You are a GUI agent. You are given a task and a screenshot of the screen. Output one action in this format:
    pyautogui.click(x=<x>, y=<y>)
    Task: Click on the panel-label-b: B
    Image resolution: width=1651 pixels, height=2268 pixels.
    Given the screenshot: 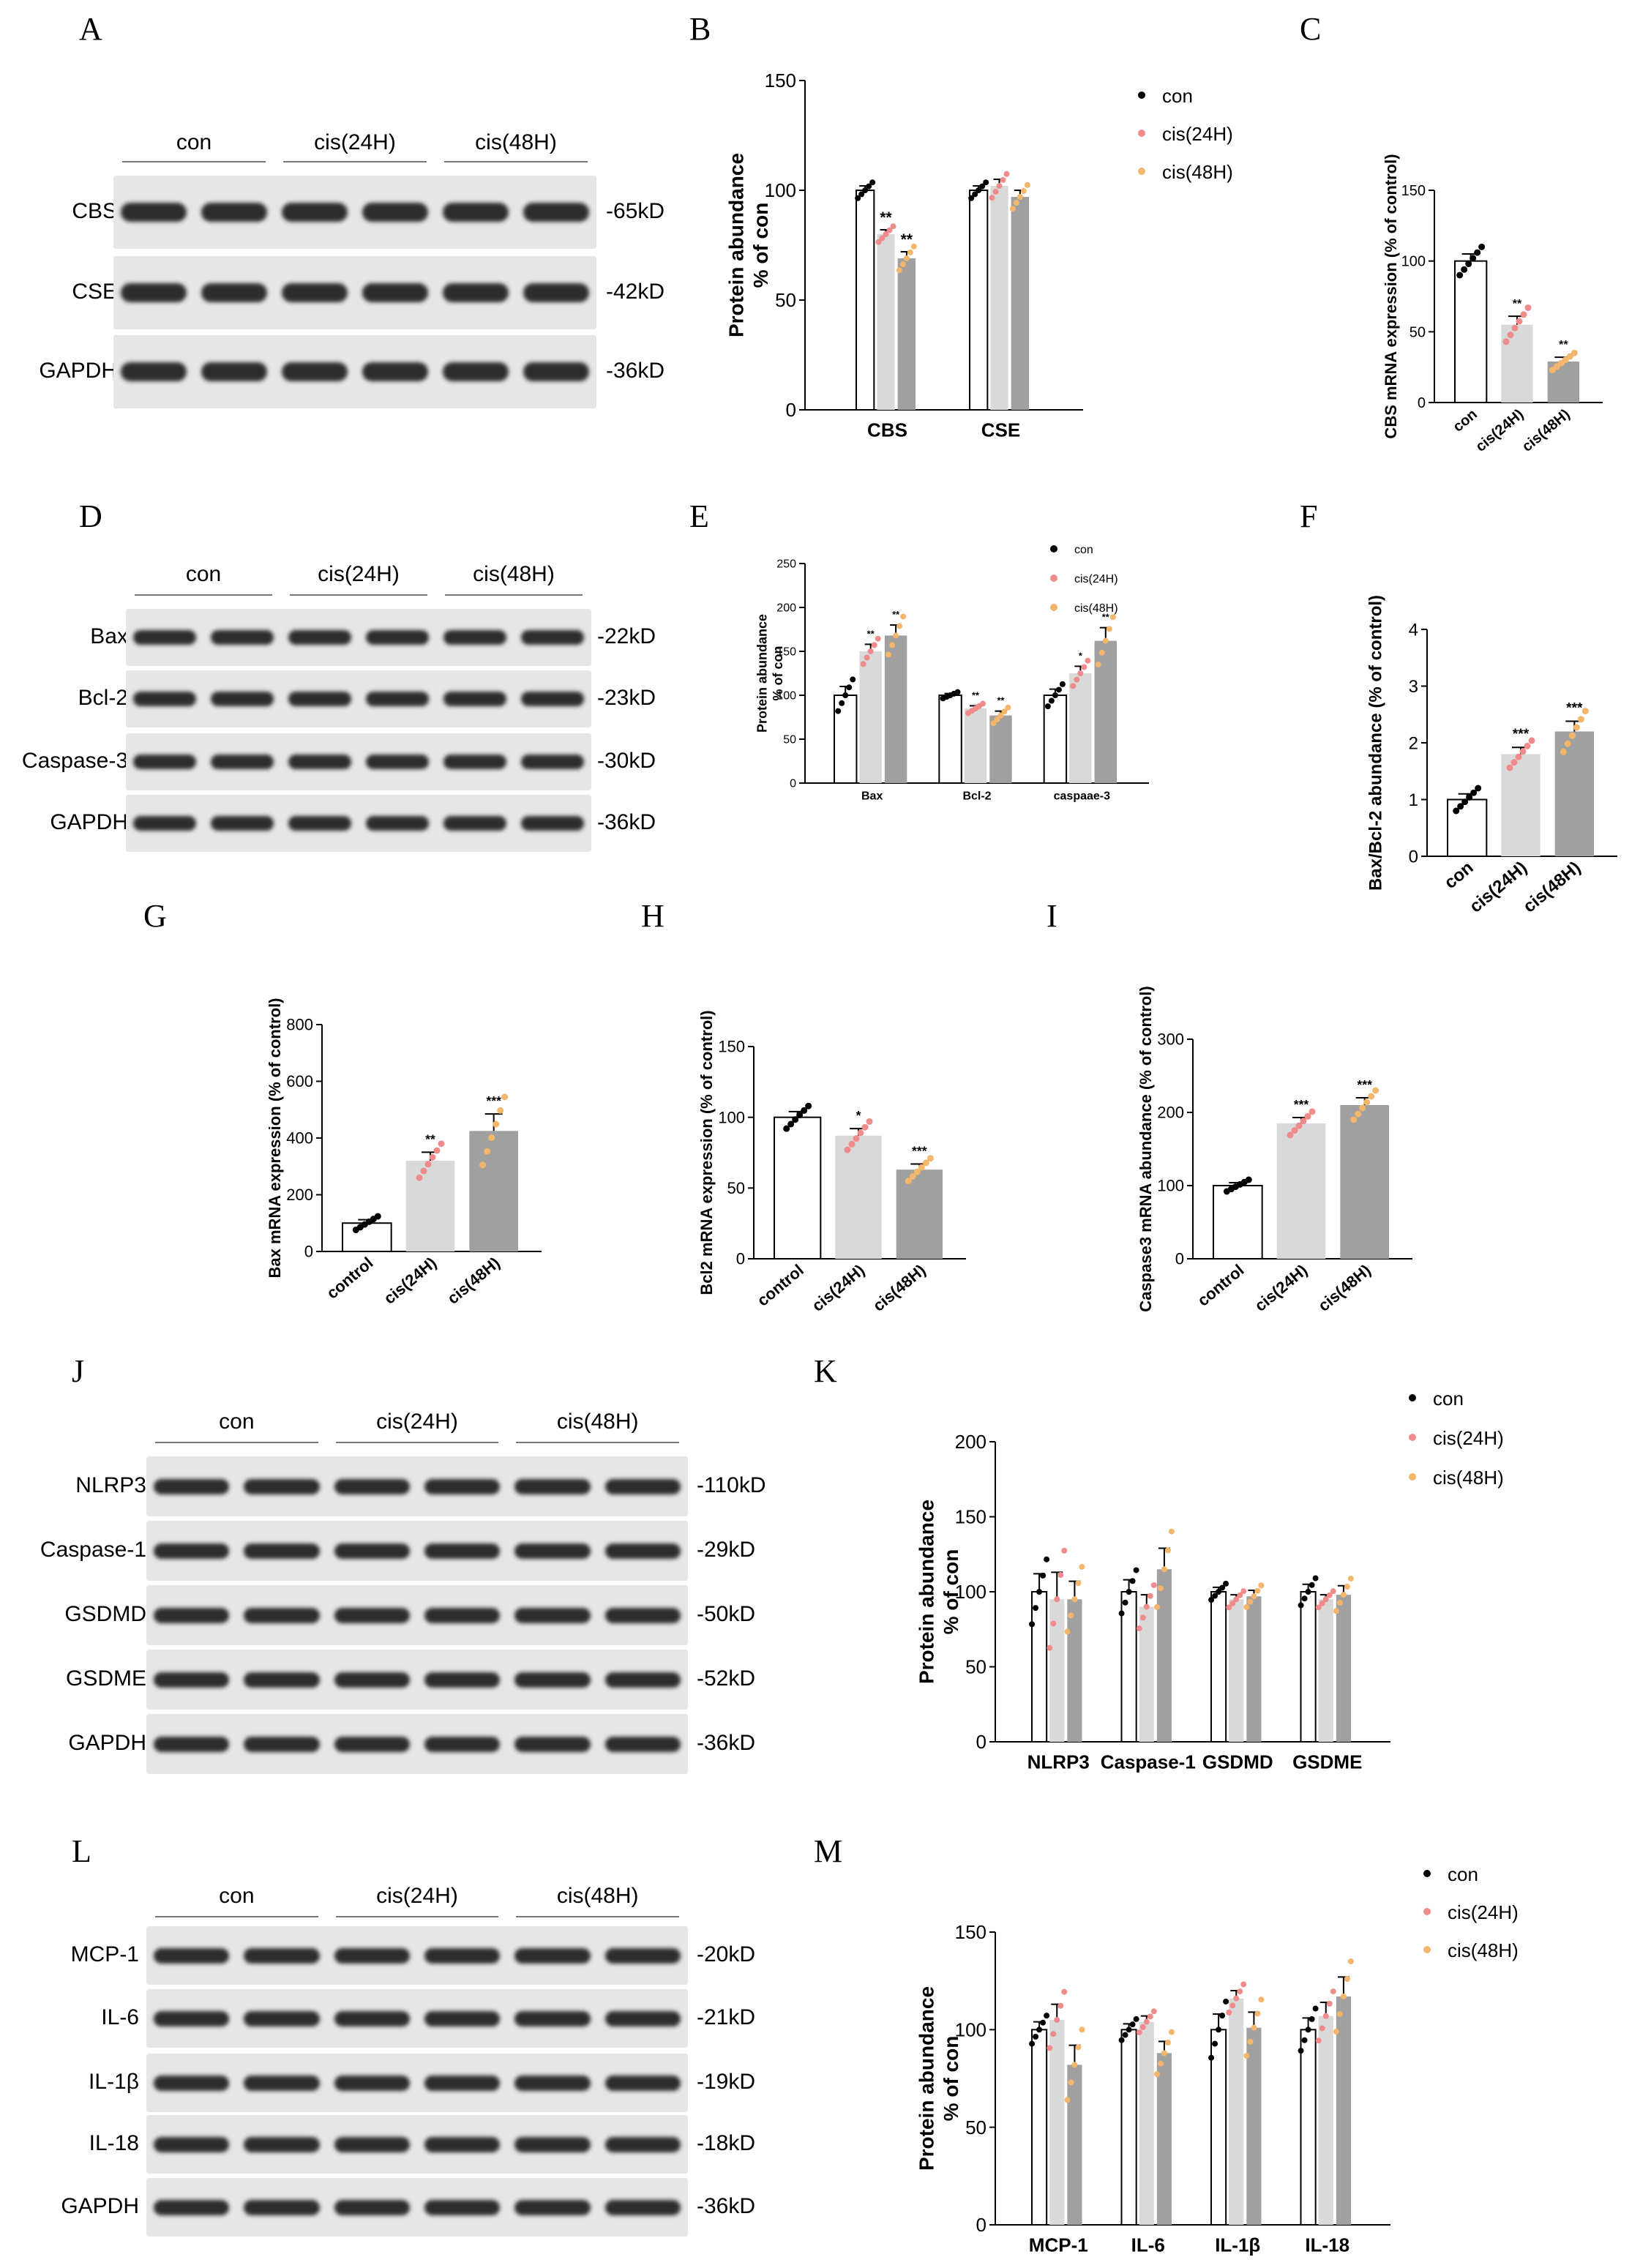 What is the action you would take?
    pyautogui.click(x=700, y=29)
    